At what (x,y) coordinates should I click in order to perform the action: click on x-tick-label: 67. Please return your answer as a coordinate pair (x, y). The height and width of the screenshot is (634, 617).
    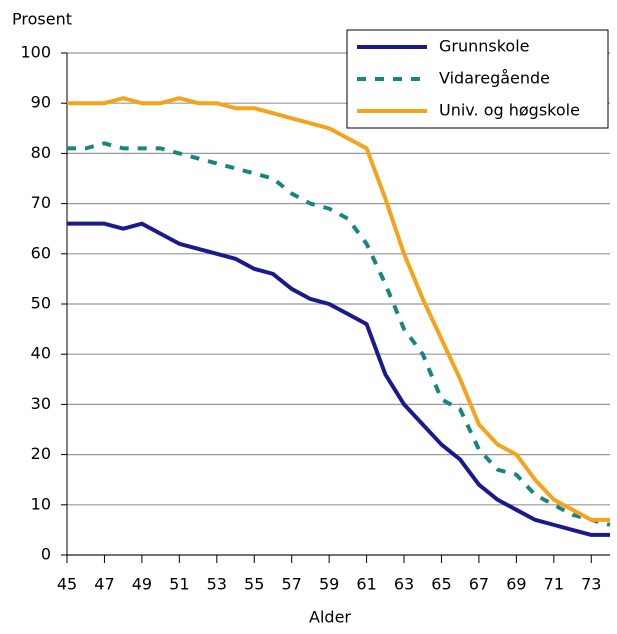
    Looking at the image, I should click on (479, 584).